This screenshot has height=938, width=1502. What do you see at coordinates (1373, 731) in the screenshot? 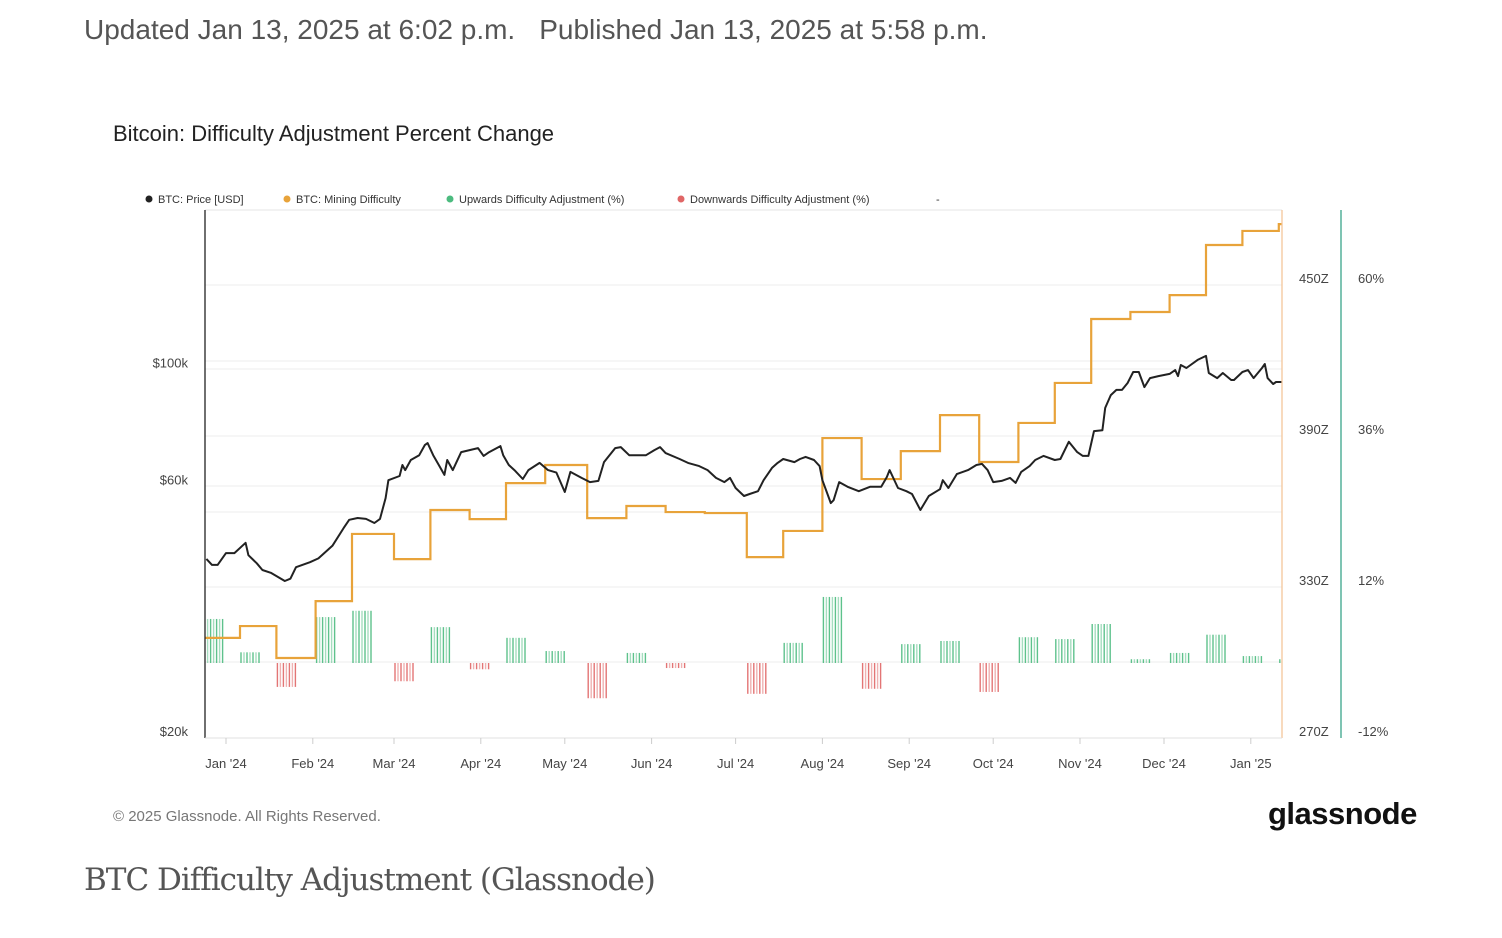
I see `percent-tick-label: -12%` at bounding box center [1373, 731].